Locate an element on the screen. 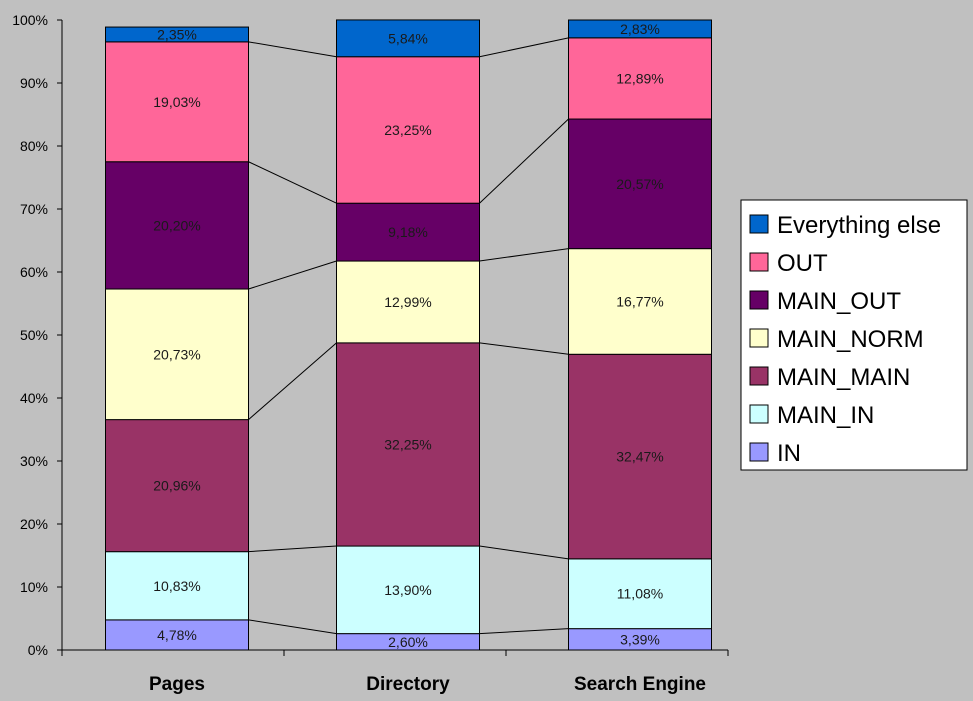 The image size is (973, 701). legend-label: MAIN_OUT is located at coordinates (839, 301).